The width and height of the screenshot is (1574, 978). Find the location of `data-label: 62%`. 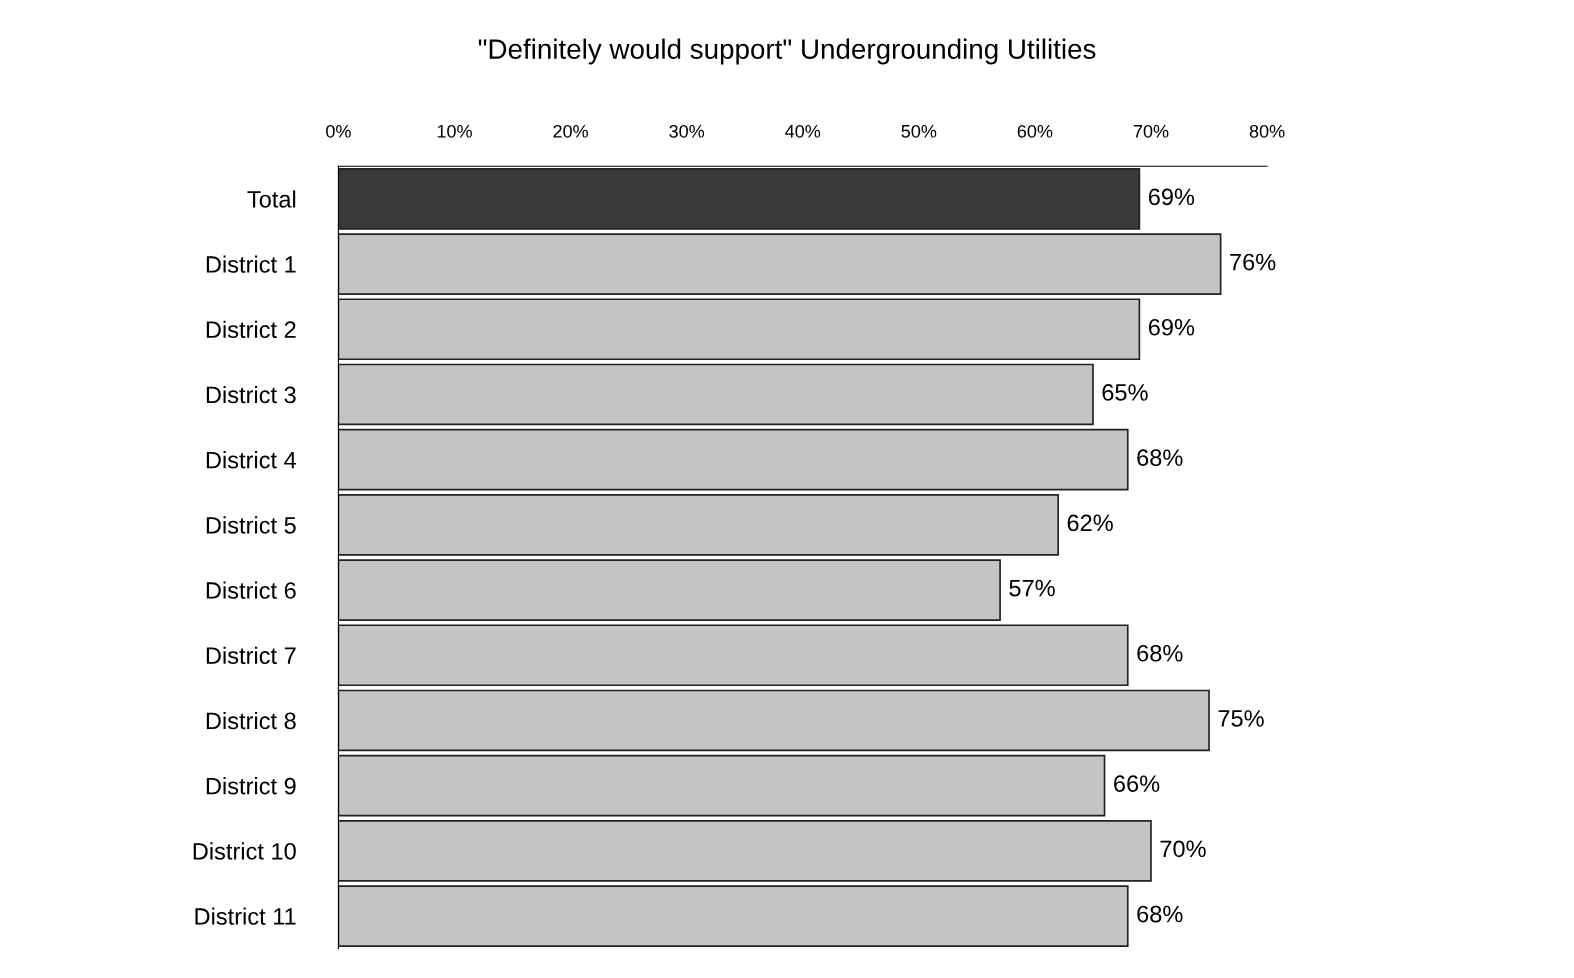

data-label: 62% is located at coordinates (1090, 523).